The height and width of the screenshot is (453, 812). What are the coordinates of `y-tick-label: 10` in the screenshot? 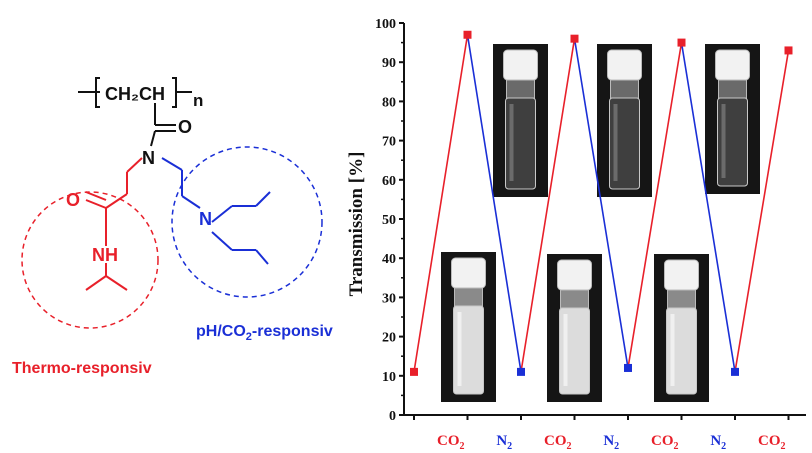 It's located at (389, 377).